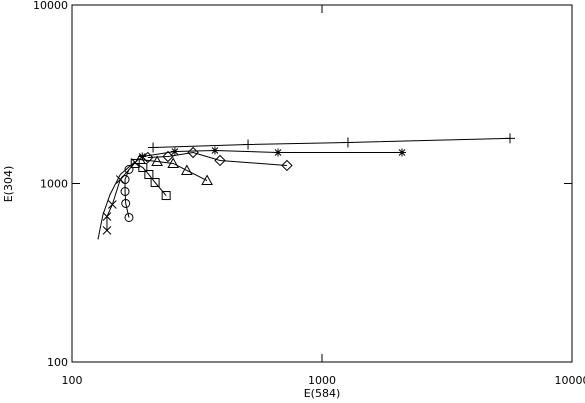  I want to click on y-axis-label: E(304), so click(8, 184).